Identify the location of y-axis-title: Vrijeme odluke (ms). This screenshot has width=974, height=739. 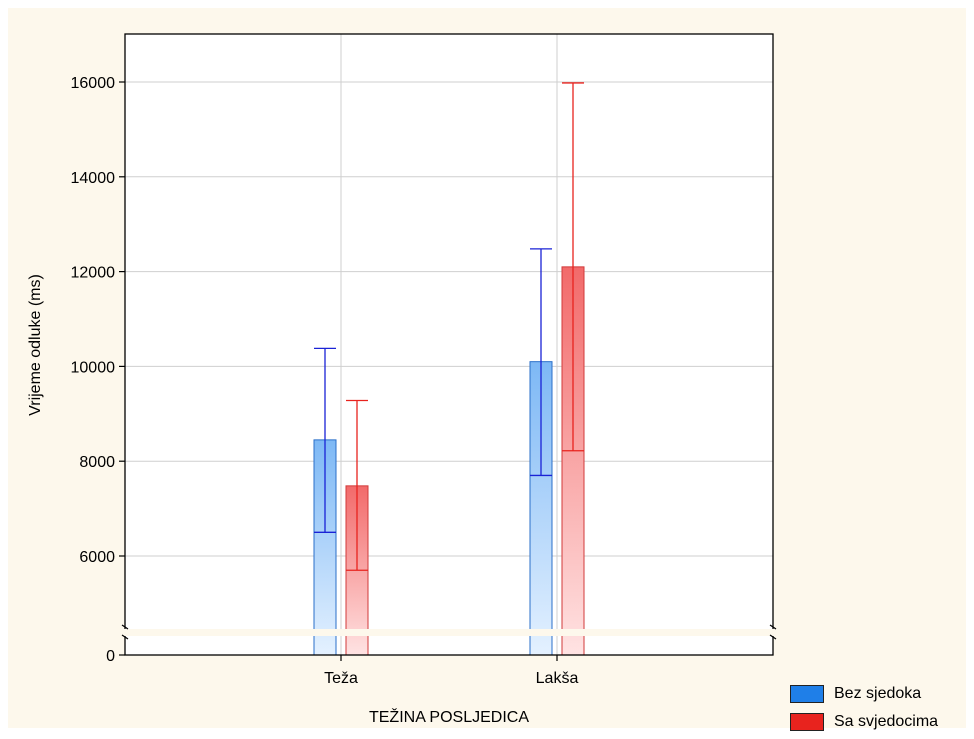
(35, 345).